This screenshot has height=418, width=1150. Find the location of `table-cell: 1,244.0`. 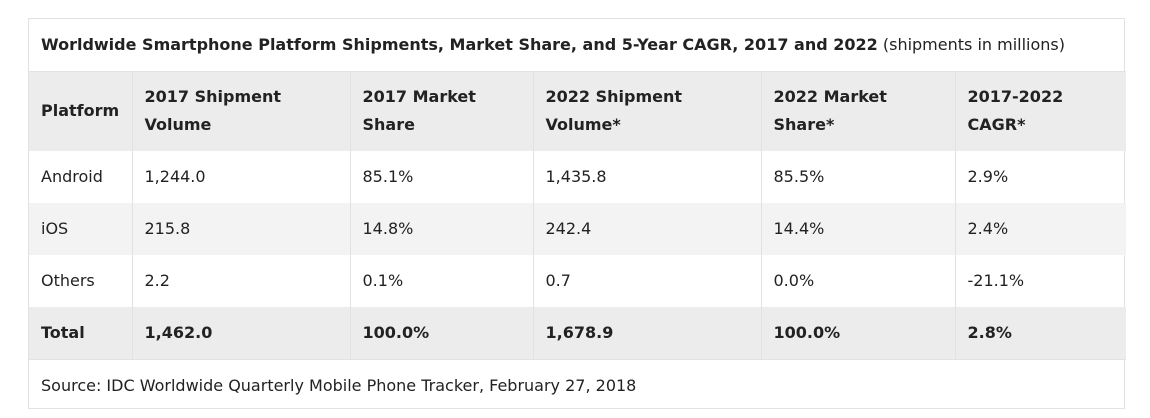

table-cell: 1,244.0 is located at coordinates (241, 177).